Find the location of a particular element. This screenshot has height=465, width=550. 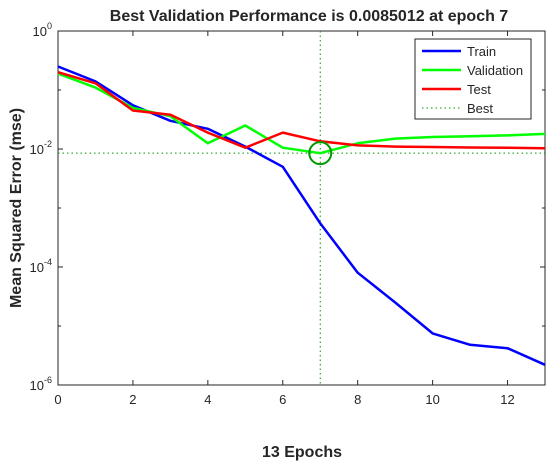

legend: Train Validation Test Best is located at coordinates (473, 79).